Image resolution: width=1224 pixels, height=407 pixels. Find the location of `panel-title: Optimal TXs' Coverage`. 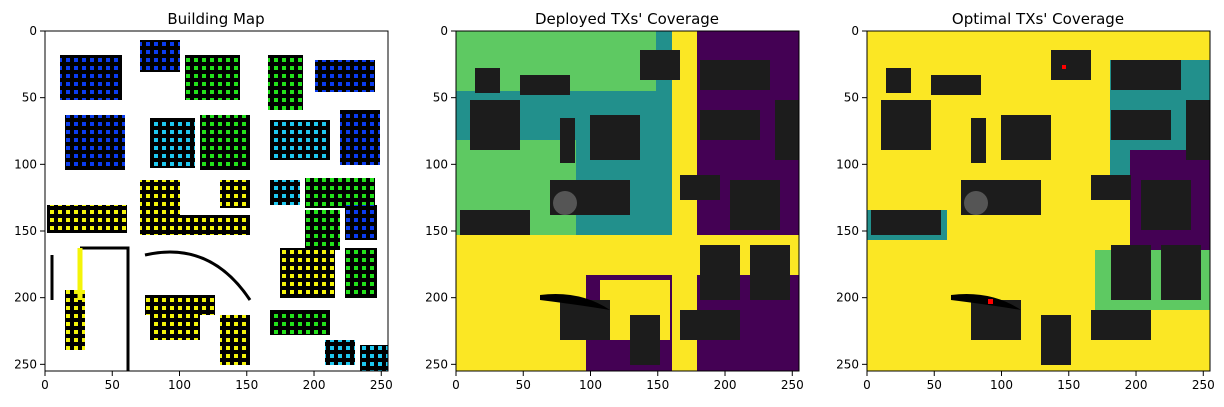

panel-title: Optimal TXs' Coverage is located at coordinates (1038, 19).